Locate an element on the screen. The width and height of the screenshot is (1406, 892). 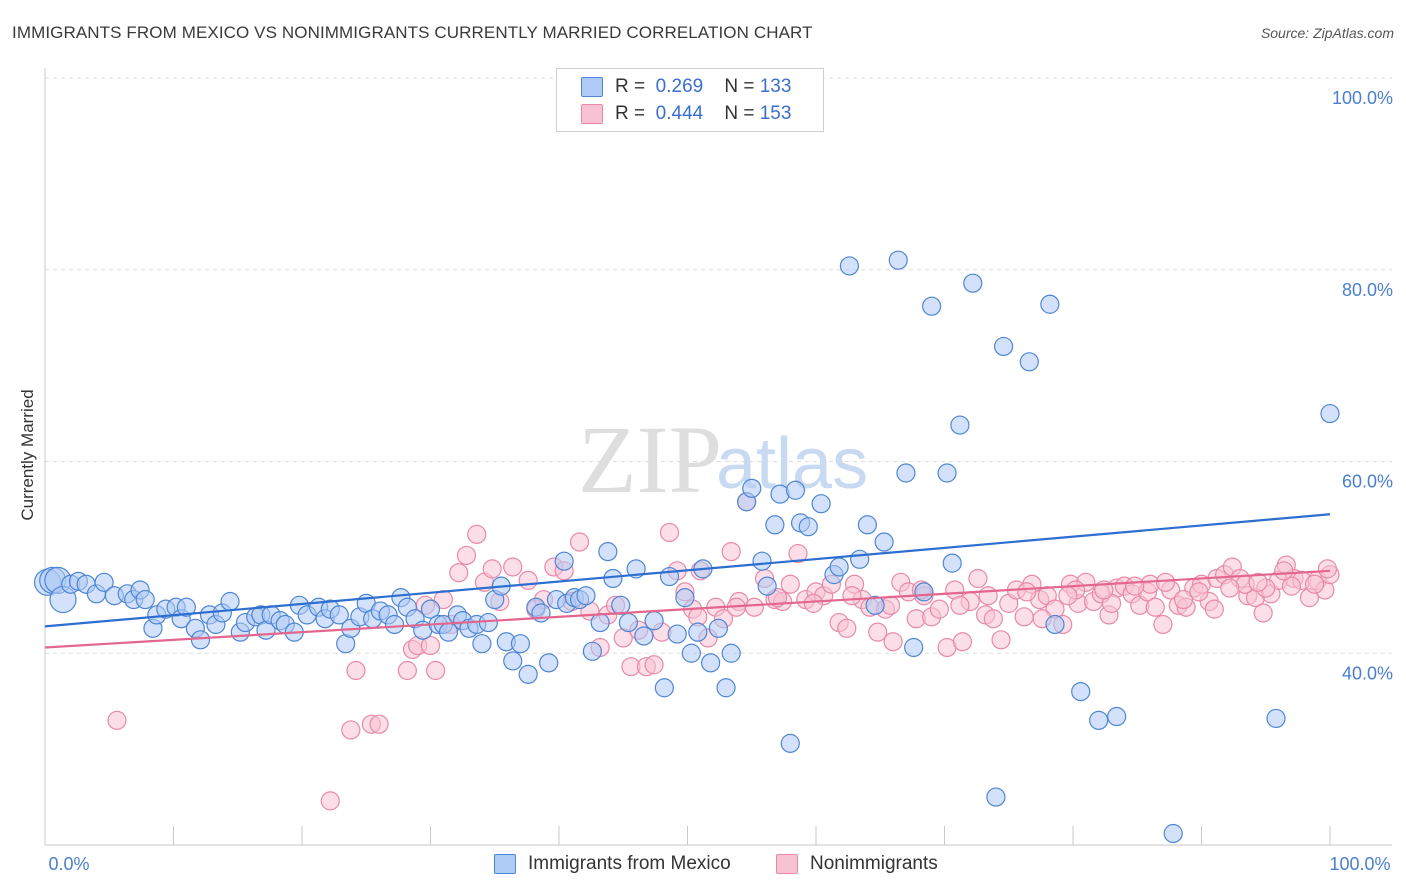
bottom-legend-immigrants: Immigrants from Mexico is located at coordinates (612, 864).